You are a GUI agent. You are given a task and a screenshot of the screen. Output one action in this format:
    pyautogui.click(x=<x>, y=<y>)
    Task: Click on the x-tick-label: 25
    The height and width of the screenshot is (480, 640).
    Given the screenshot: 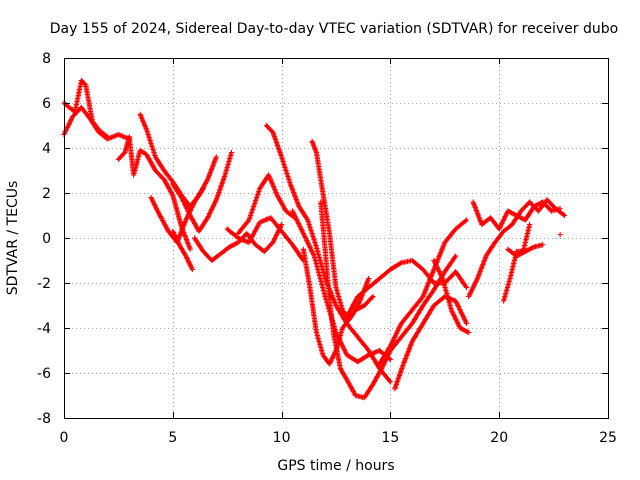 What is the action you would take?
    pyautogui.click(x=608, y=438)
    